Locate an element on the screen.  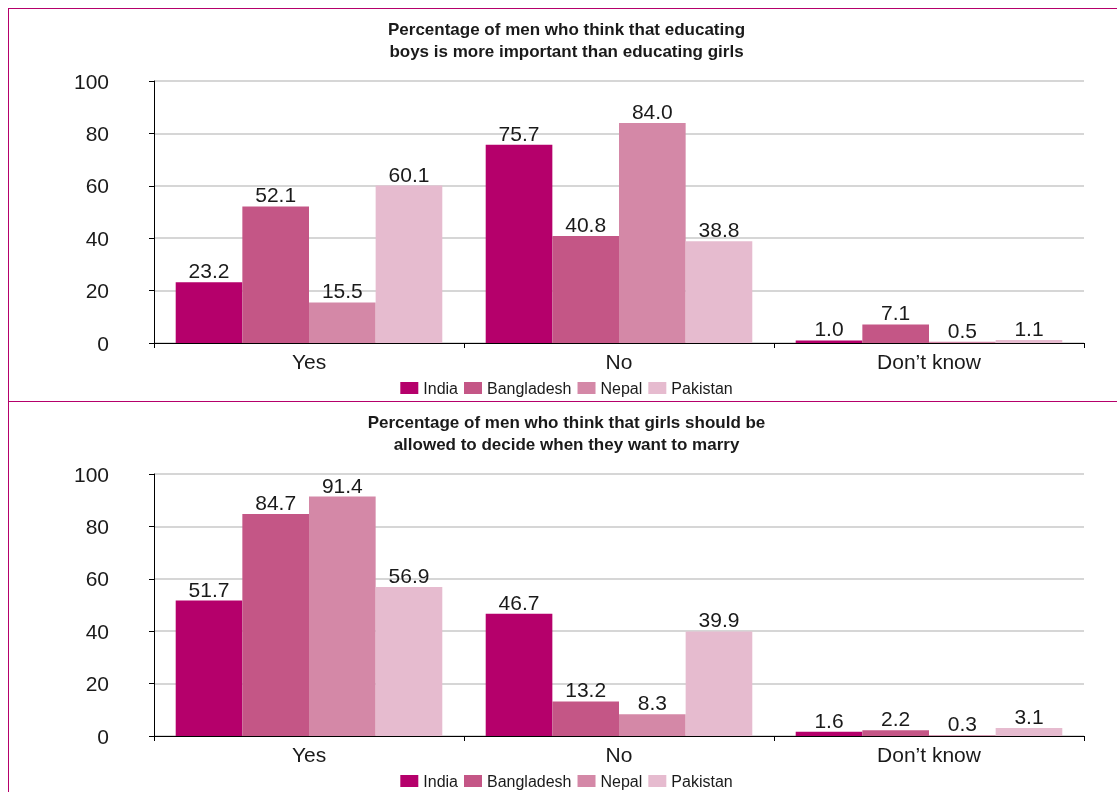
data-label: 91.4 is located at coordinates (342, 485).